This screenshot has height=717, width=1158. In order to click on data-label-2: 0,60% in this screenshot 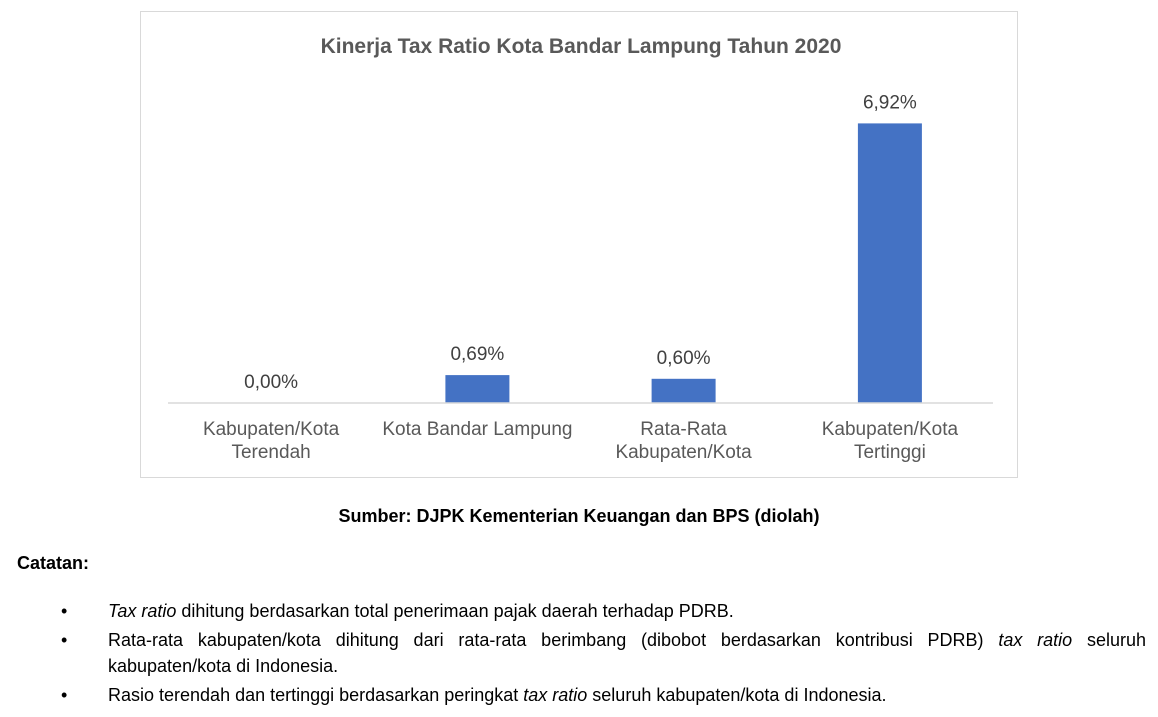, I will do `click(684, 358)`.